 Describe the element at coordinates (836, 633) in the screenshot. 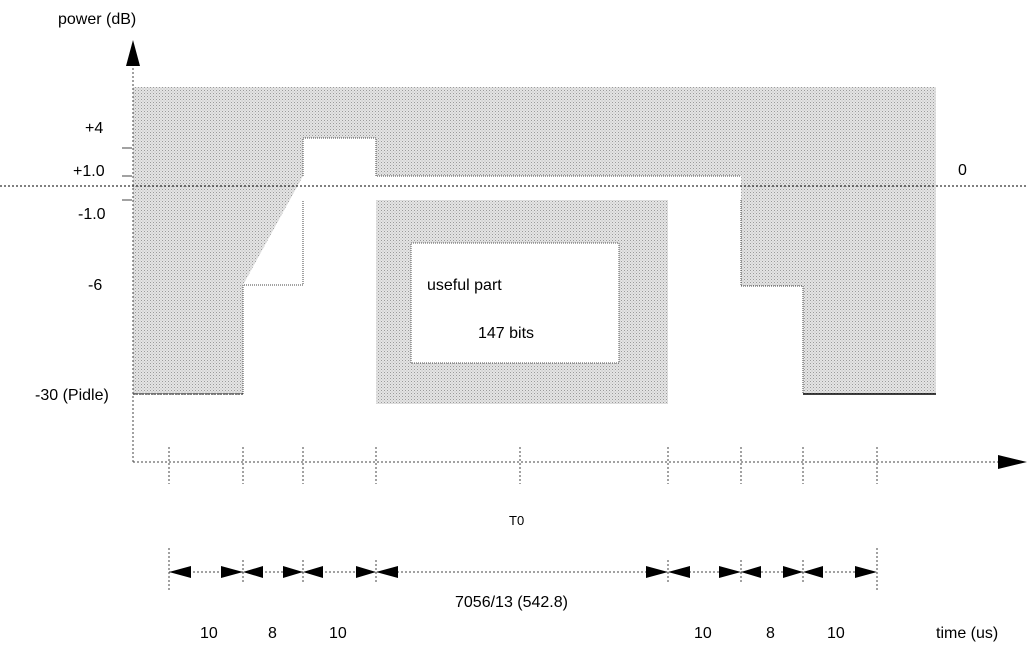

I see `right-duration-3: 10` at that location.